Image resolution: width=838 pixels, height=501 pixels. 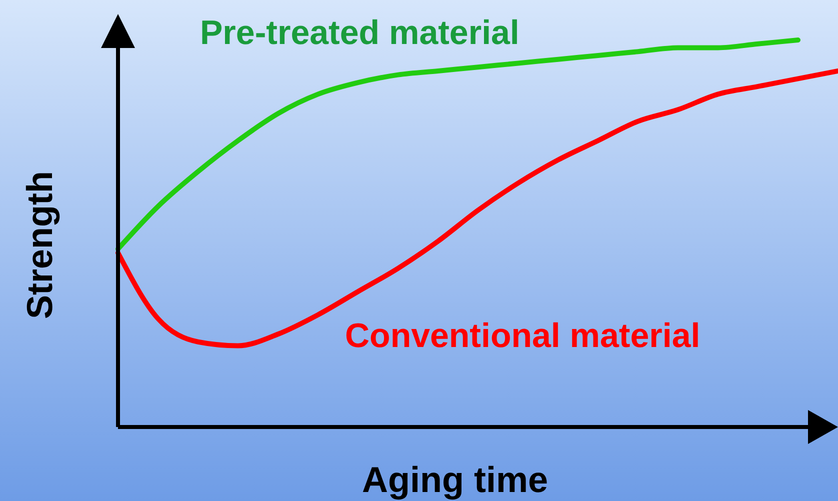 What do you see at coordinates (455, 479) in the screenshot?
I see `x-axis-title: Aging time` at bounding box center [455, 479].